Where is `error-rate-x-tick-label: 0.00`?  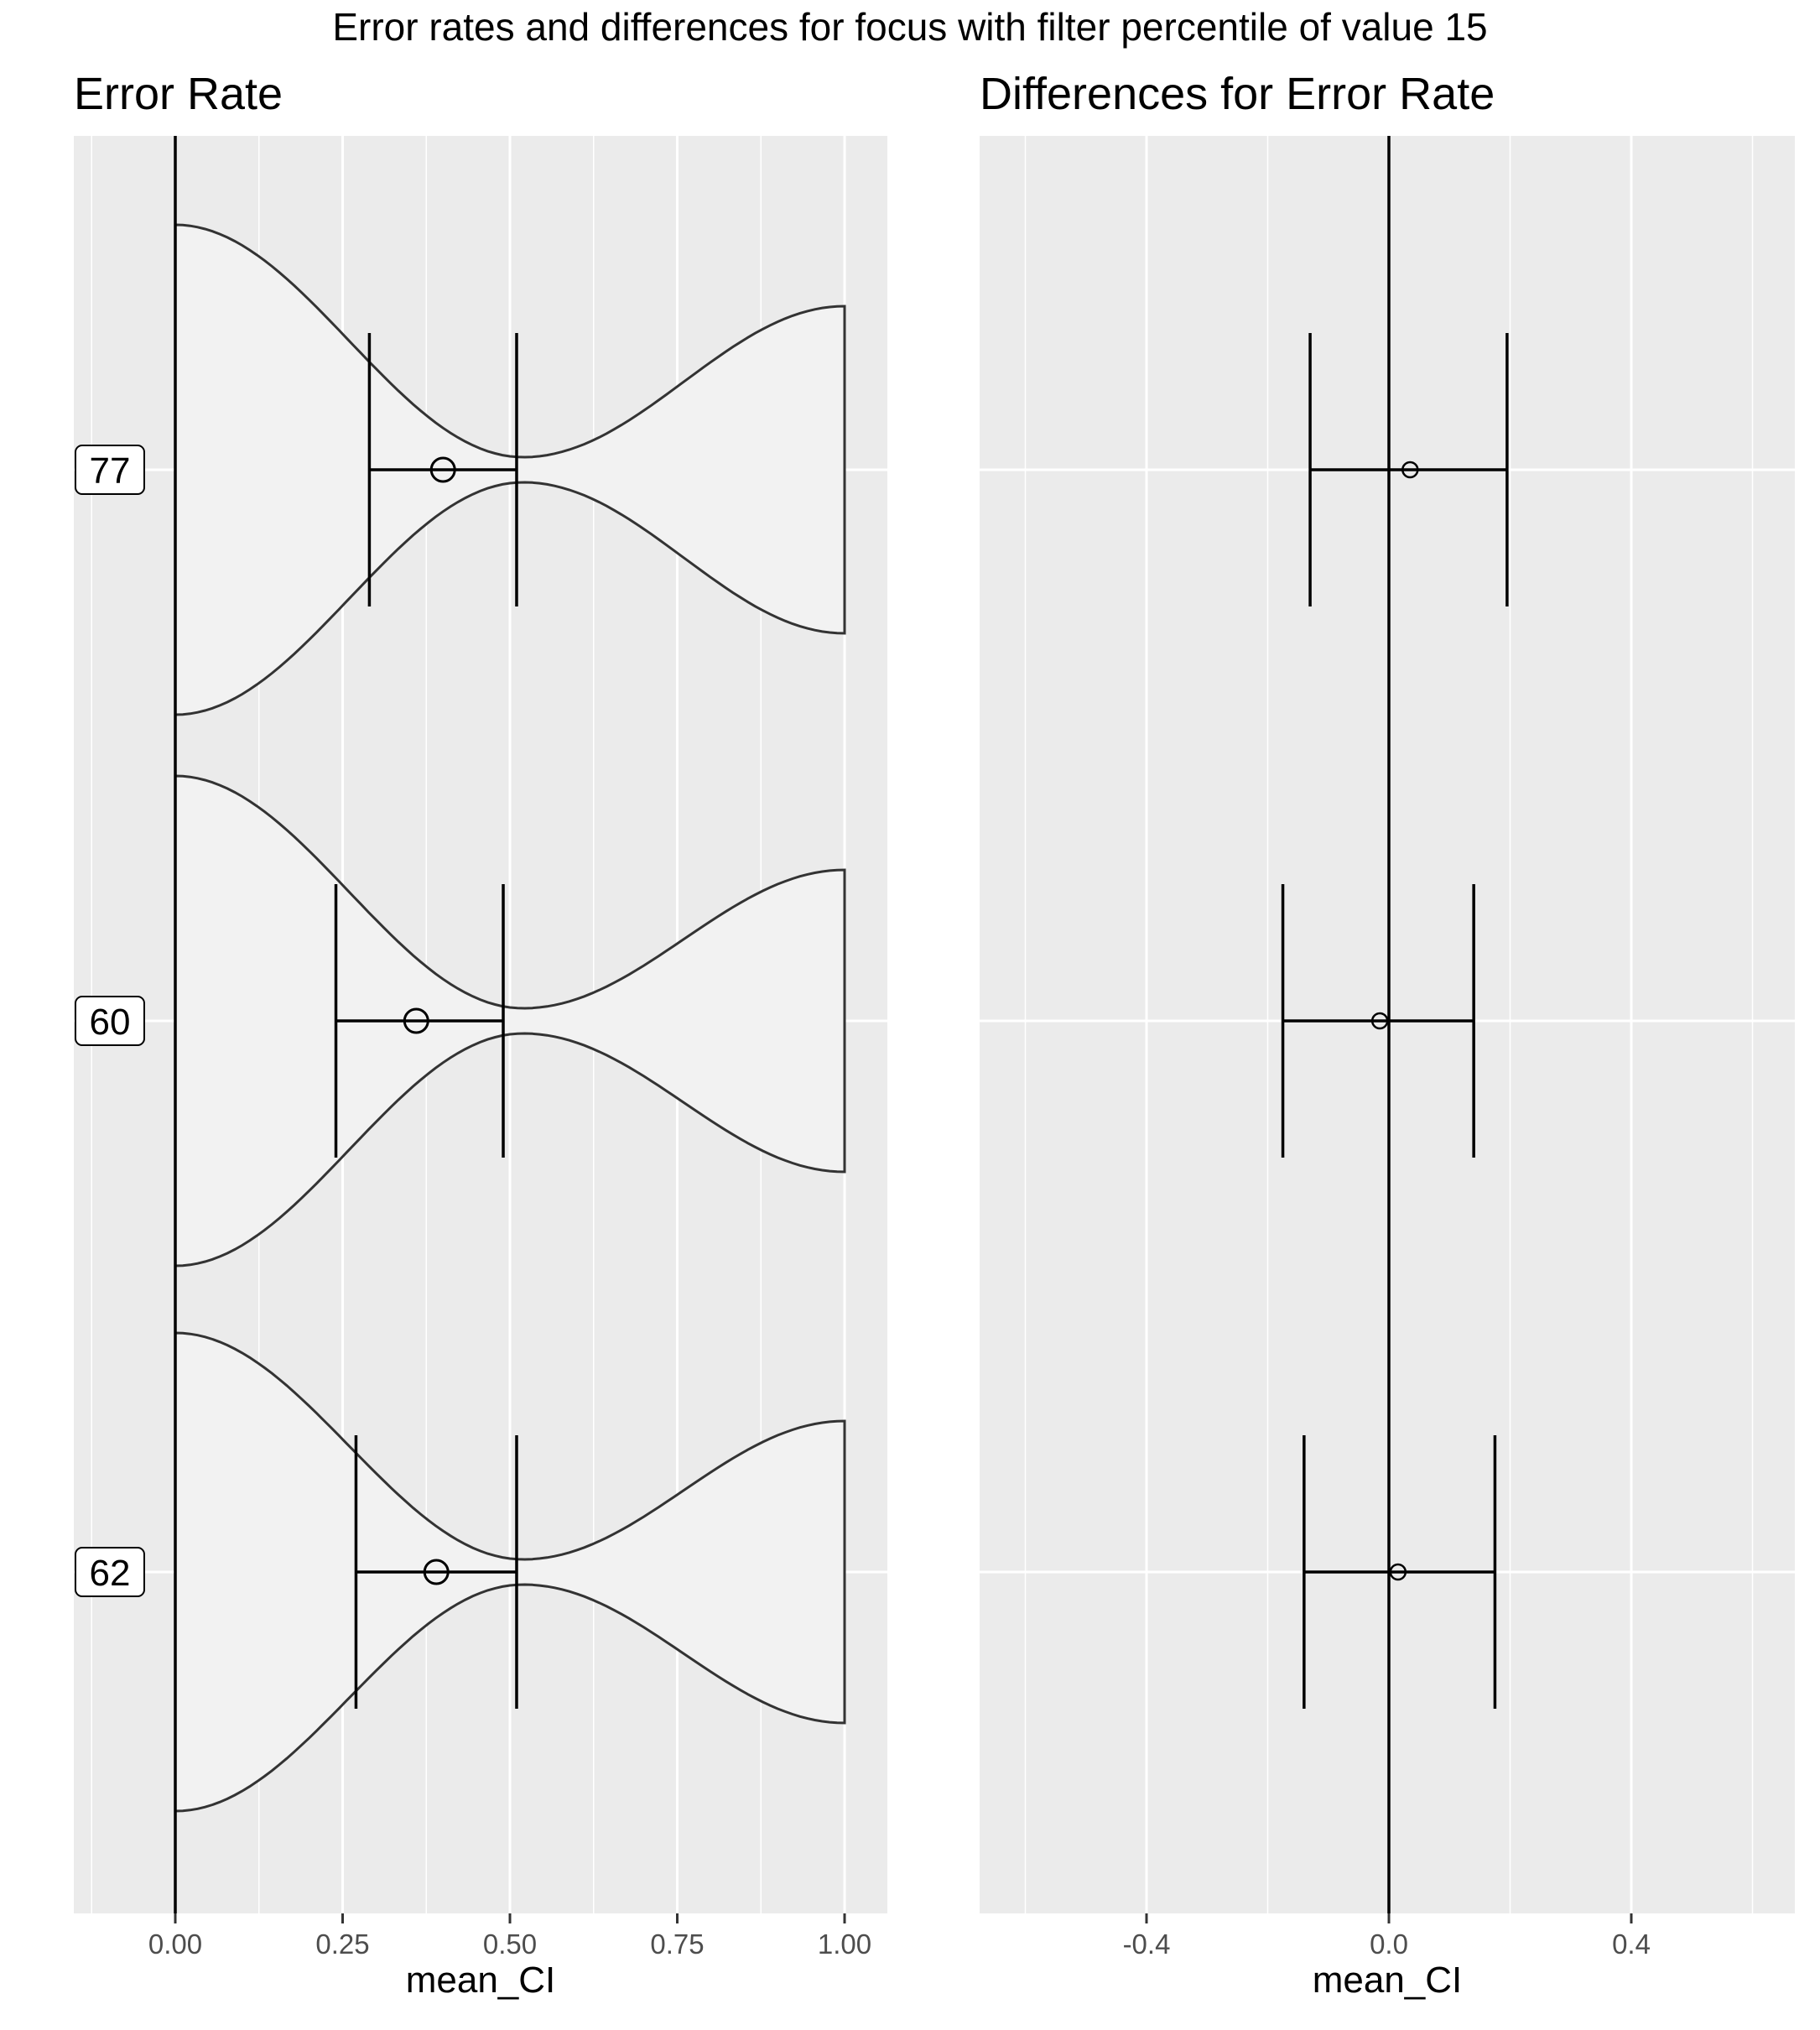
error-rate-x-tick-label: 0.00 is located at coordinates (175, 1944).